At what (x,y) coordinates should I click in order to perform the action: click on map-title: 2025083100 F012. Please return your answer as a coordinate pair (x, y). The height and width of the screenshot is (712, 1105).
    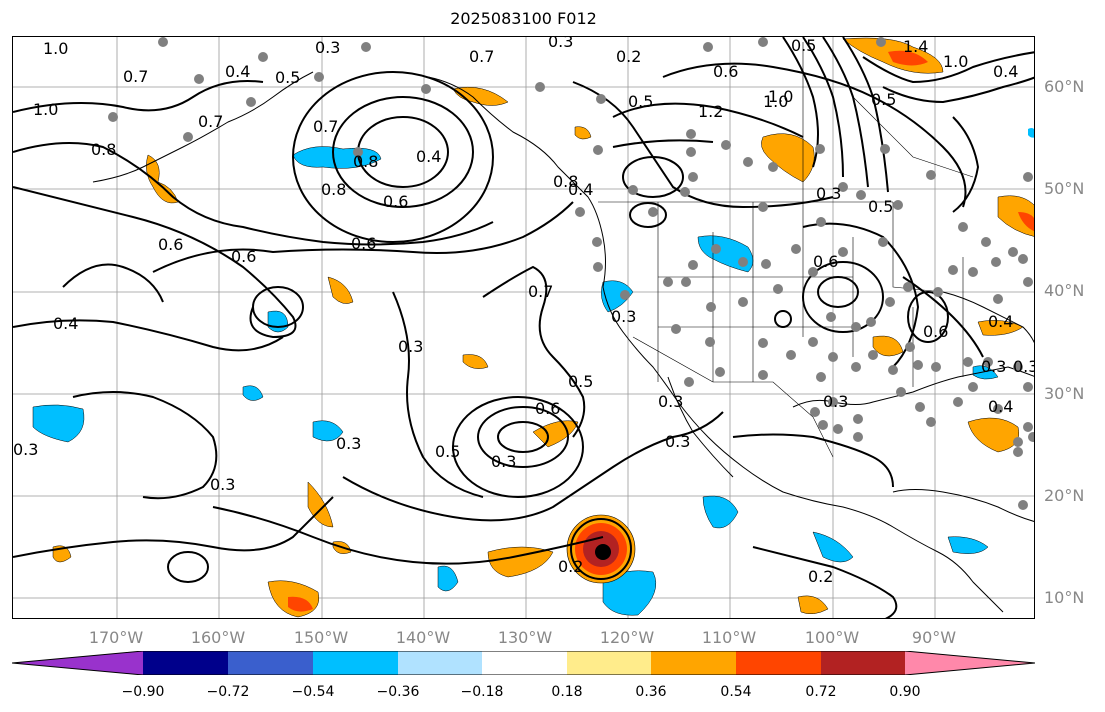
    Looking at the image, I should click on (523, 18).